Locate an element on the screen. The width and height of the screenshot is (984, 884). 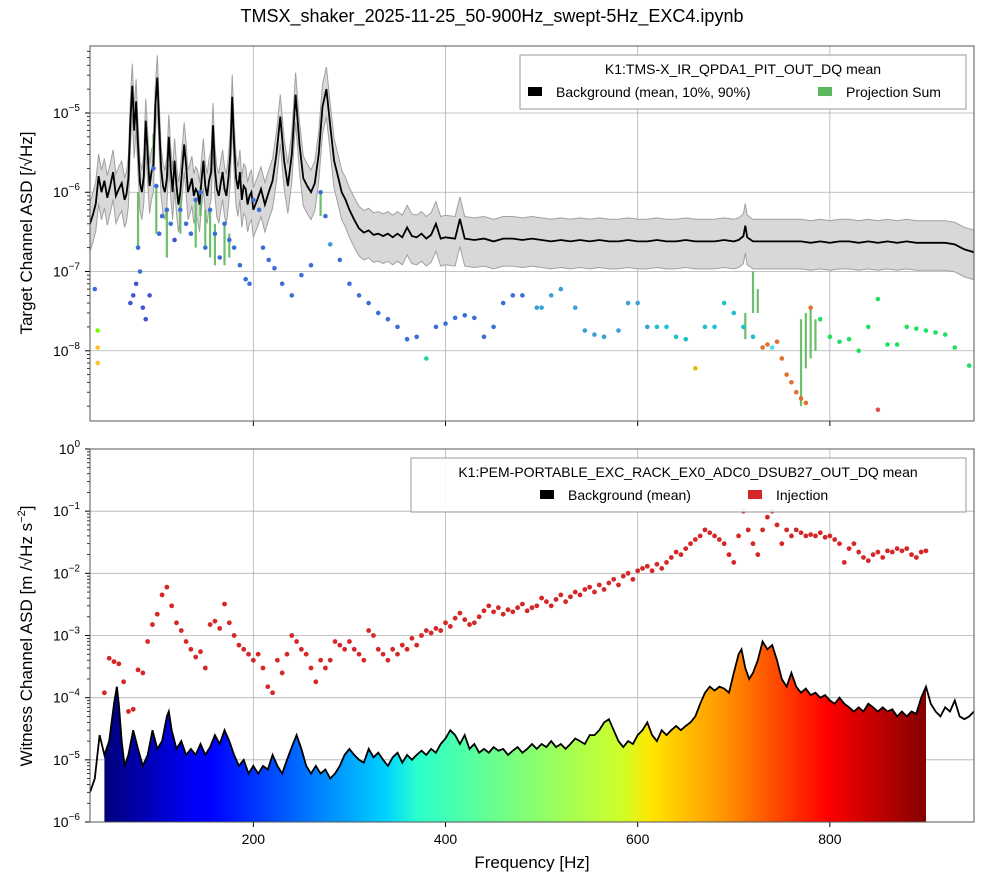
top-y-tick-base: 10 is located at coordinates (61, 351).